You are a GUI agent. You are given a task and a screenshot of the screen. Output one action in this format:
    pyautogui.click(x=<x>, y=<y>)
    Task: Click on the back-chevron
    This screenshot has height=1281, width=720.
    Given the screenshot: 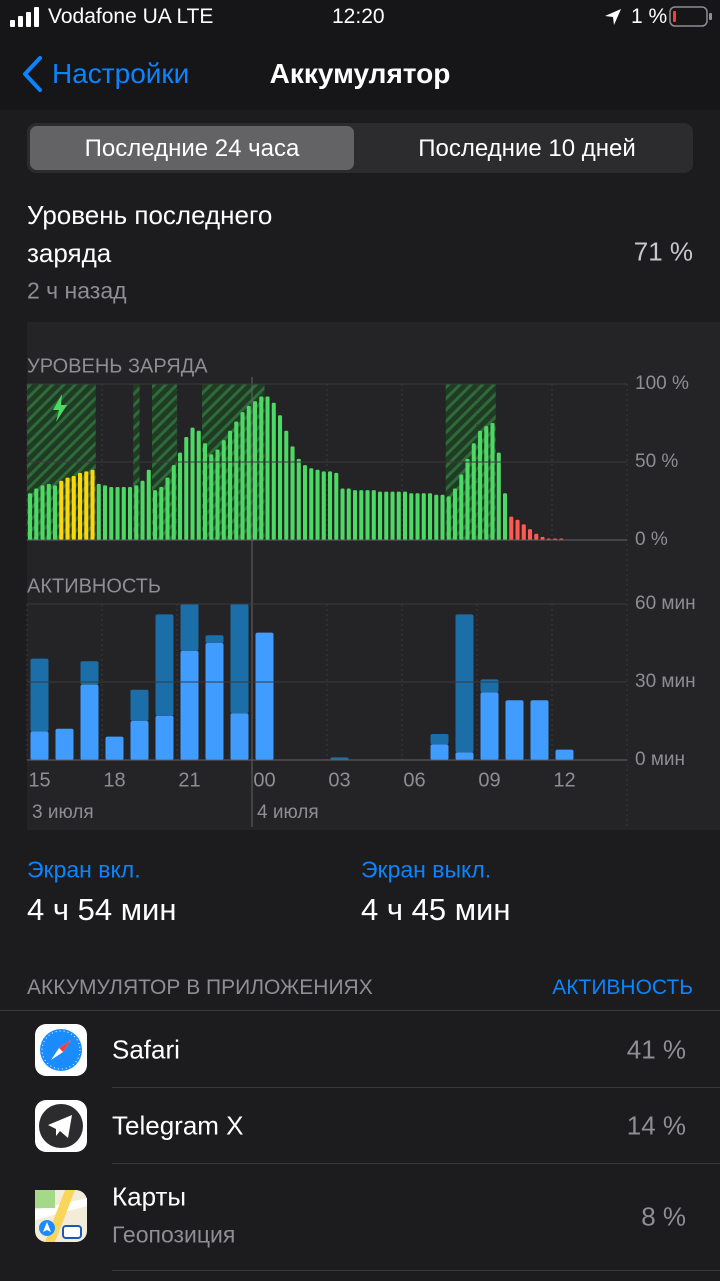 What is the action you would take?
    pyautogui.click(x=33, y=74)
    